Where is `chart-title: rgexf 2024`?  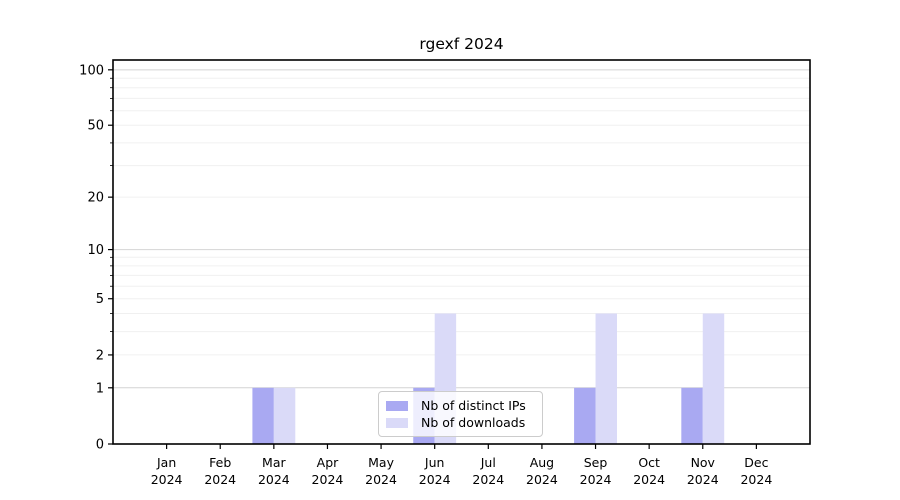
chart-title: rgexf 2024 is located at coordinates (461, 44).